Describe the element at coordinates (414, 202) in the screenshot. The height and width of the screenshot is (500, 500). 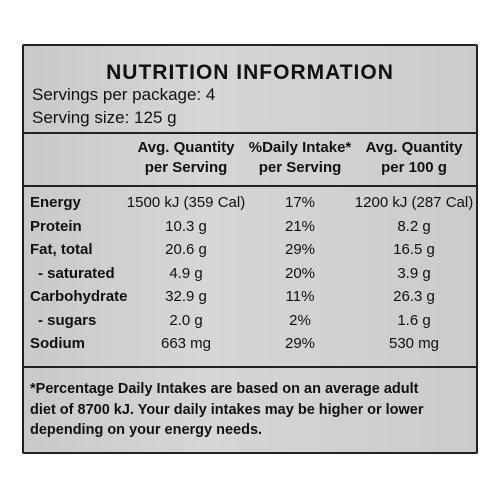
I see `cell: 1200 kJ (287 Cal)` at that location.